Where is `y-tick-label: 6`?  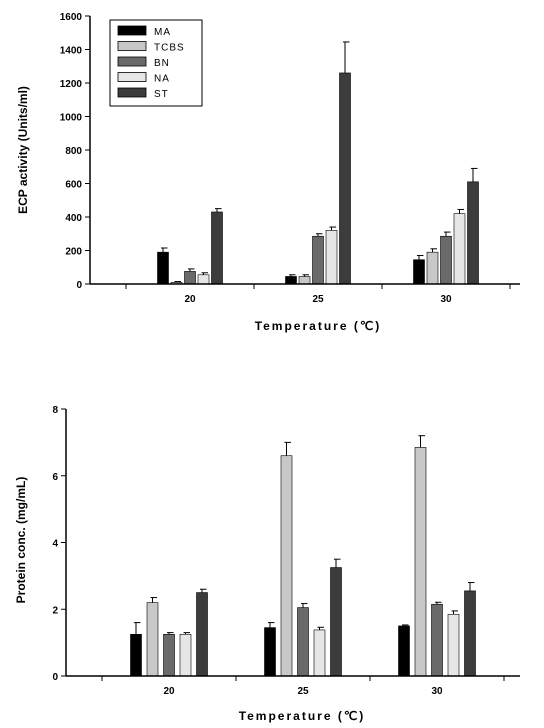 y-tick-label: 6 is located at coordinates (55, 477).